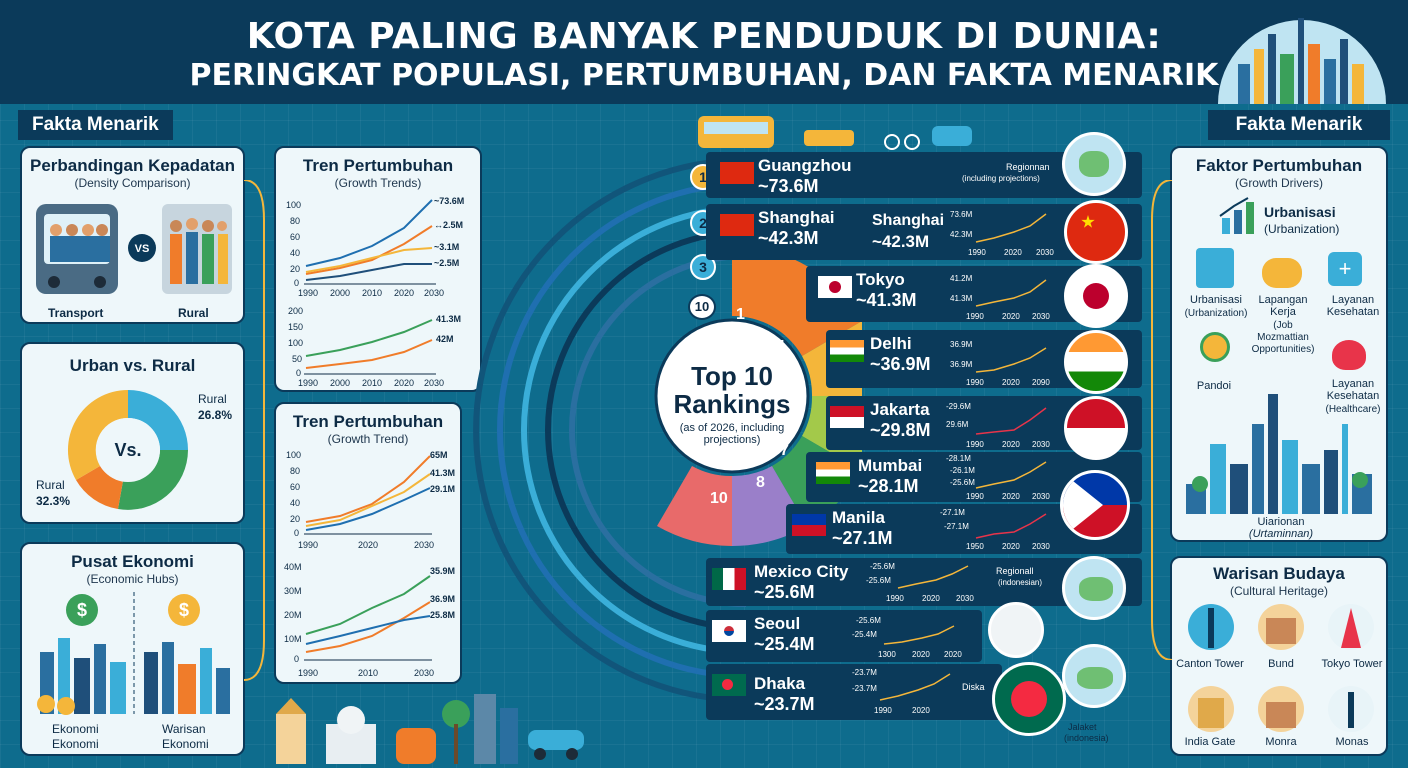 This screenshot has height=768, width=1408. Describe the element at coordinates (1283, 312) in the screenshot. I see `driver-item-2b: Kerja` at that location.